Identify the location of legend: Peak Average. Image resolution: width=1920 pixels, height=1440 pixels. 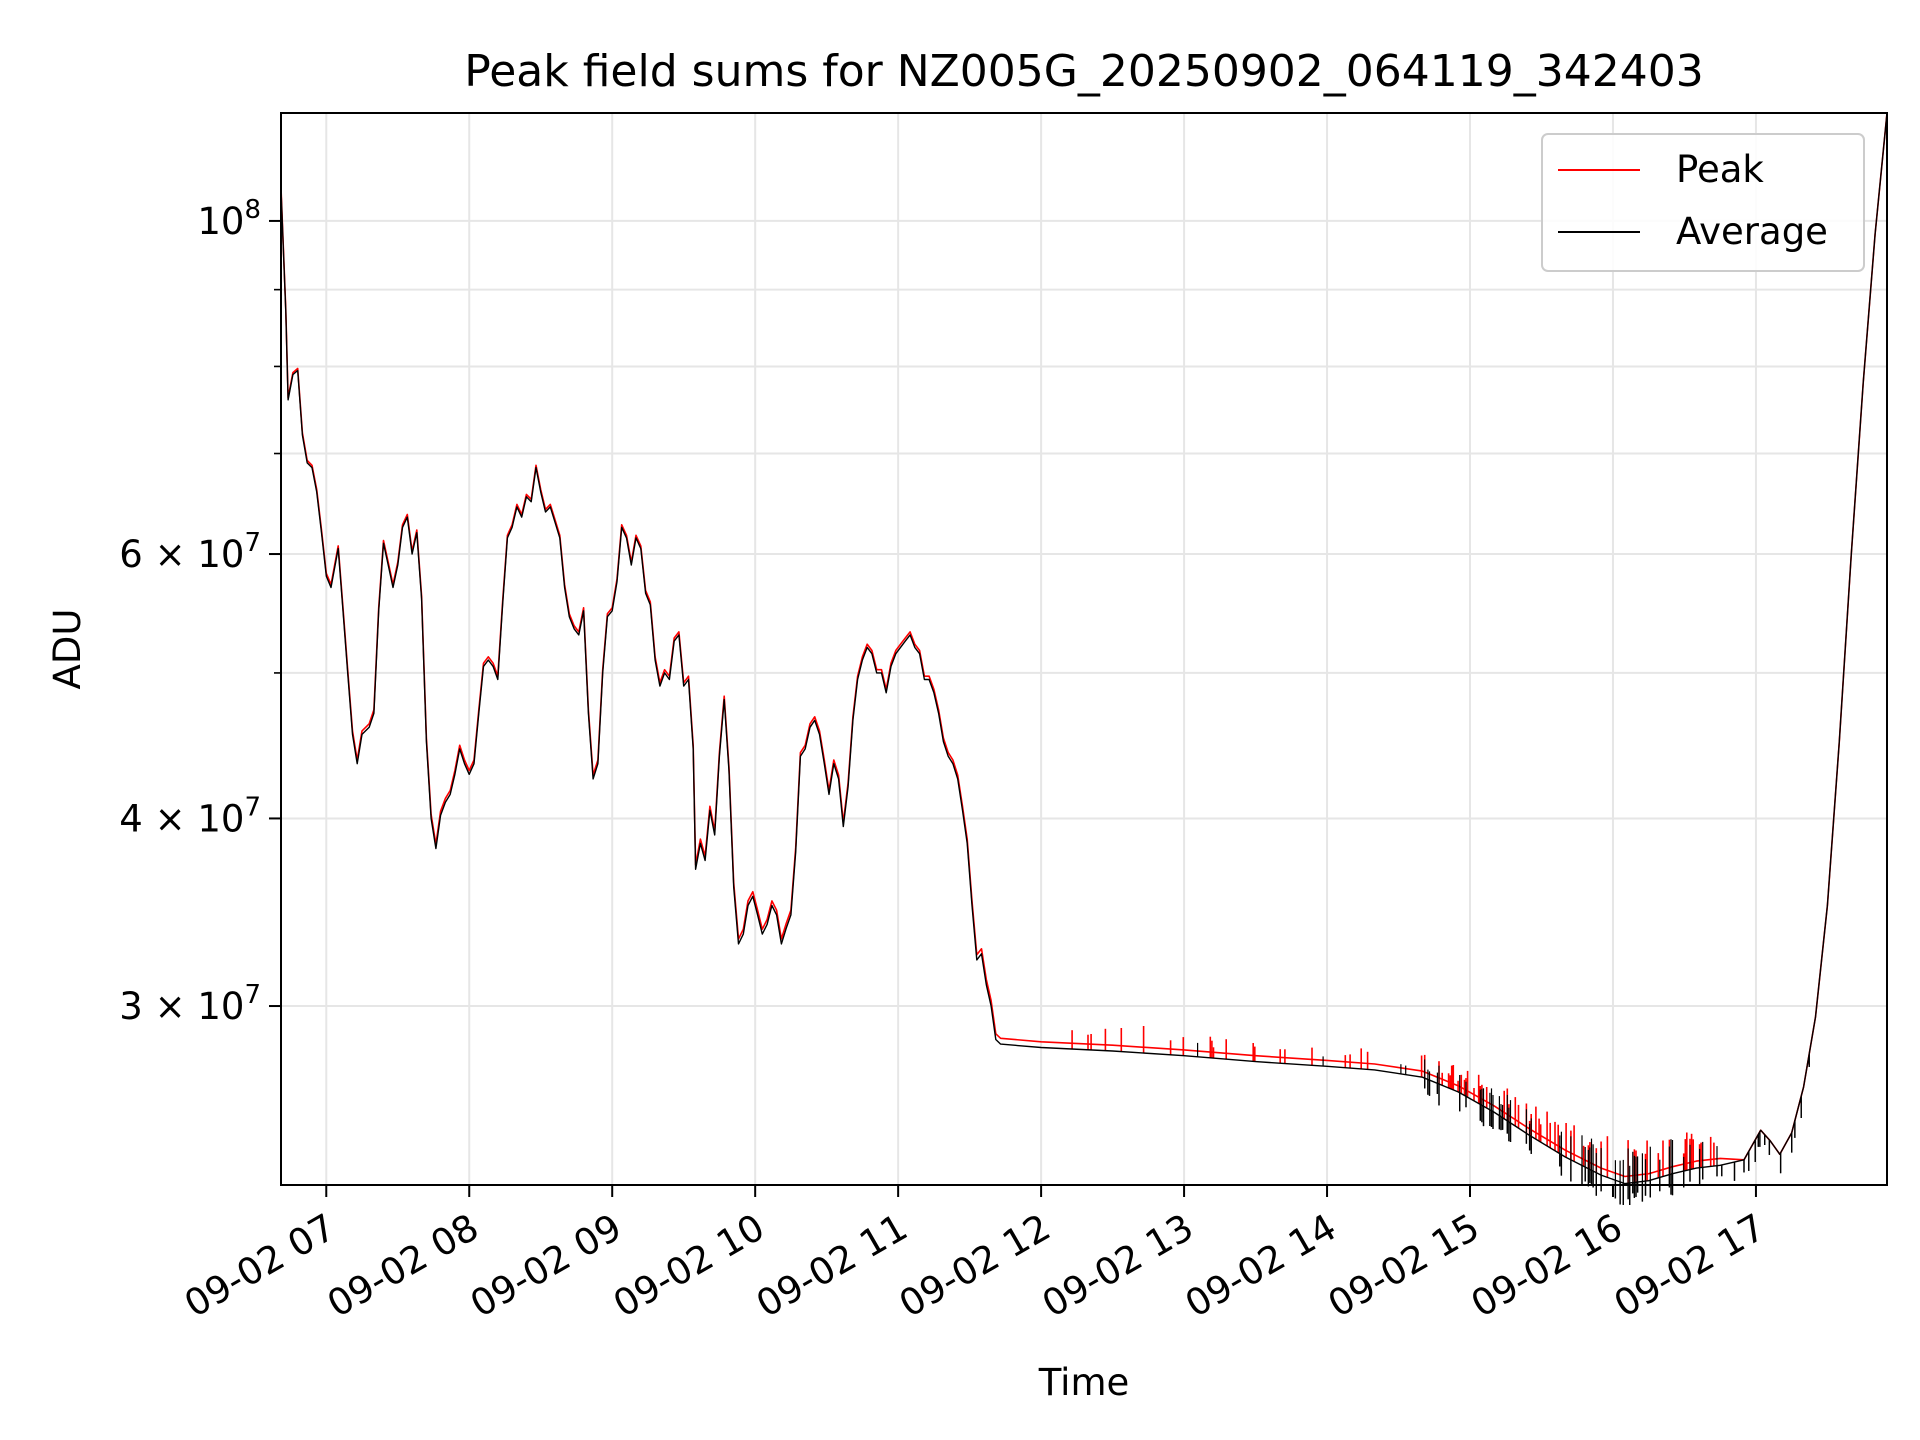
(1703, 202).